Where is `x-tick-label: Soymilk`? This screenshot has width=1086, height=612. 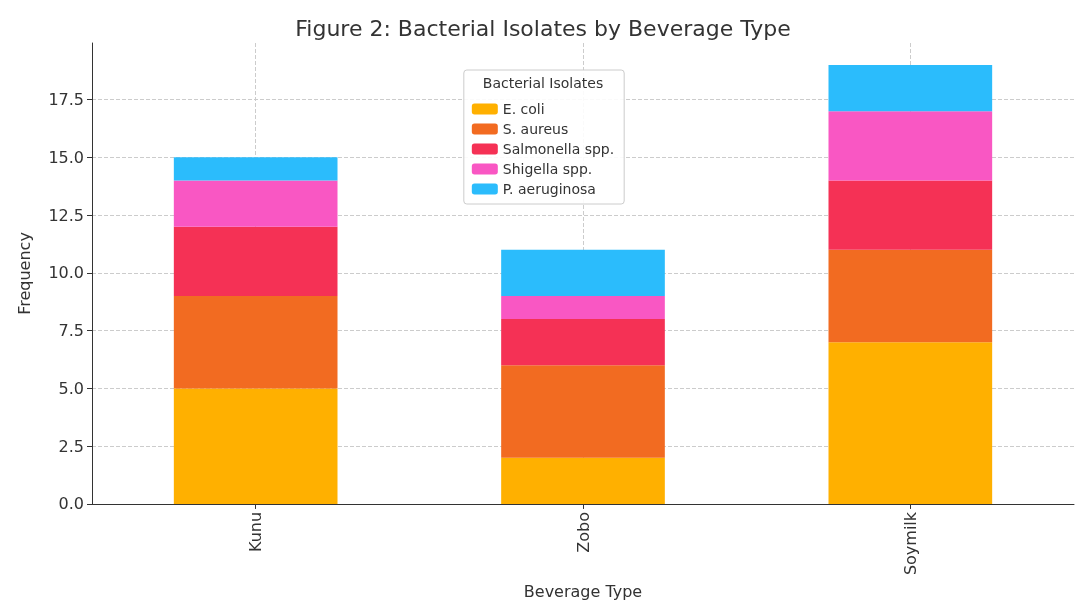
x-tick-label: Soymilk is located at coordinates (910, 543).